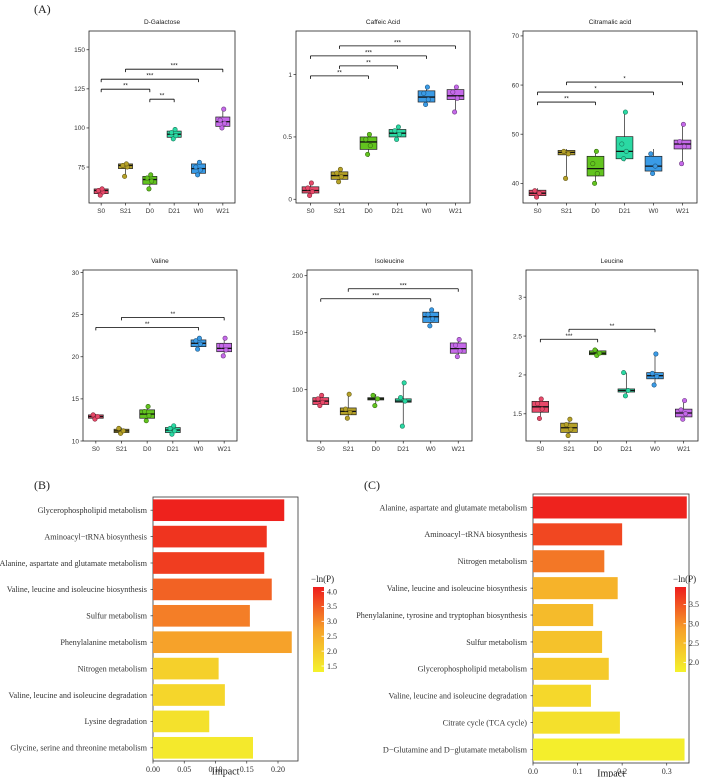  Describe the element at coordinates (184, 769) in the screenshot. I see `x-tick-label: 0.05` at that location.